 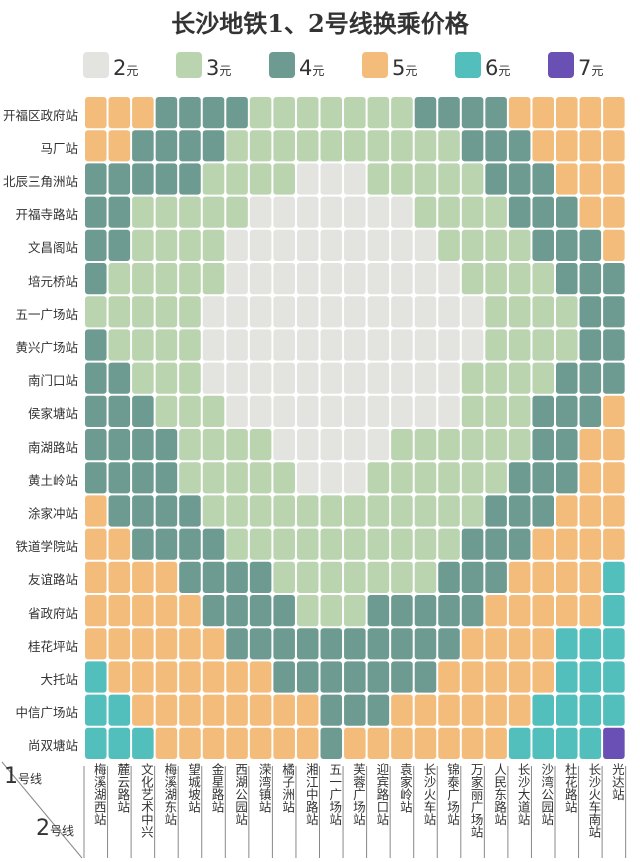 I want to click on column-label: 橘子洲站, so click(x=288, y=788).